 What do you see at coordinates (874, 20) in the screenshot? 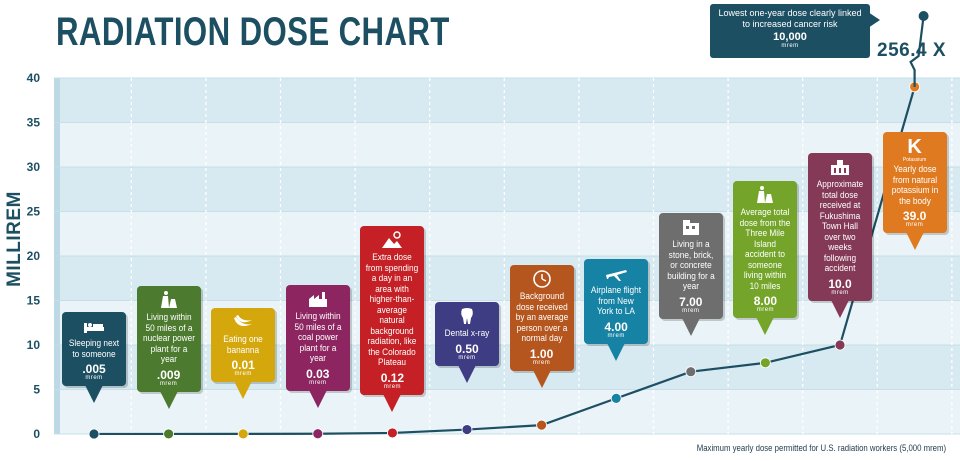
I see `top-callout-pointer` at bounding box center [874, 20].